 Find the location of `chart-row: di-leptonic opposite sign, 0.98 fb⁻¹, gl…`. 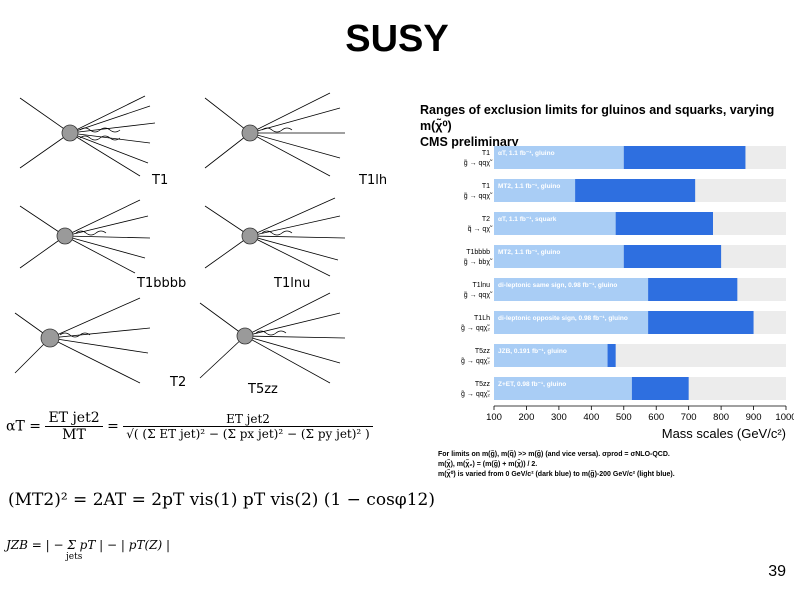

chart-row: di-leptonic opposite sign, 0.98 fb⁻¹, gl… is located at coordinates (623, 322).